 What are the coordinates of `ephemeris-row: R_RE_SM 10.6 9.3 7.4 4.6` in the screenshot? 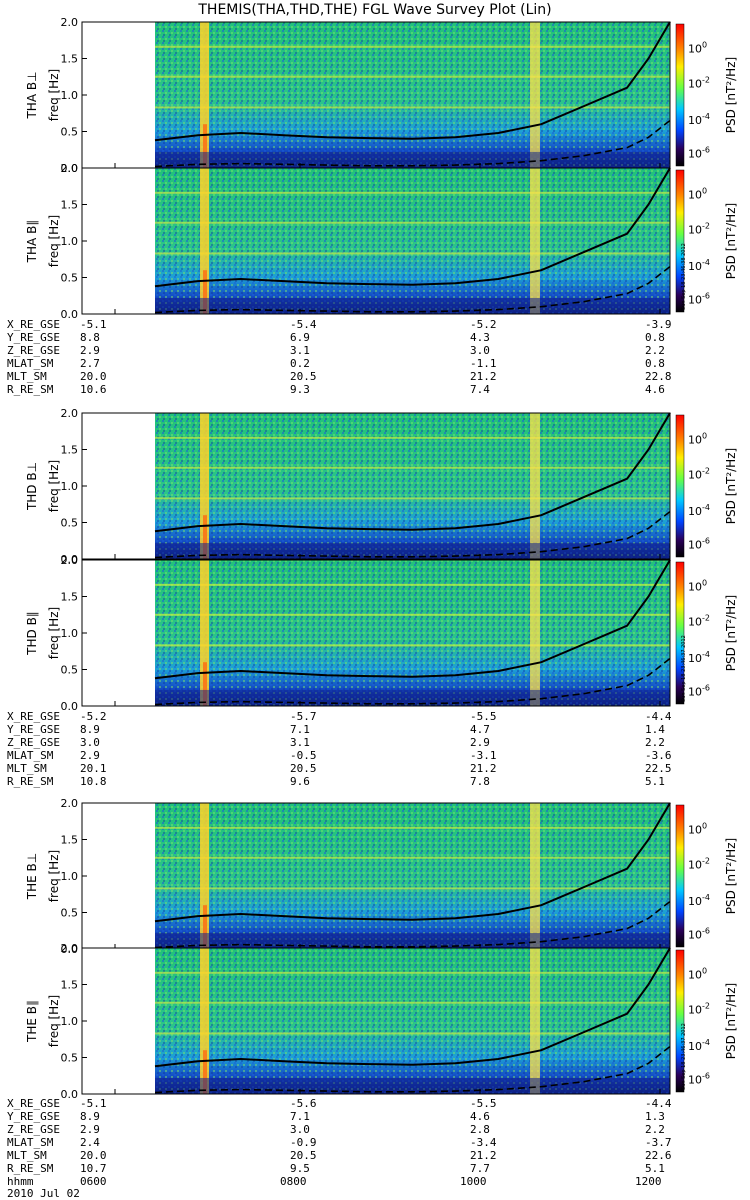 It's located at (375, 389).